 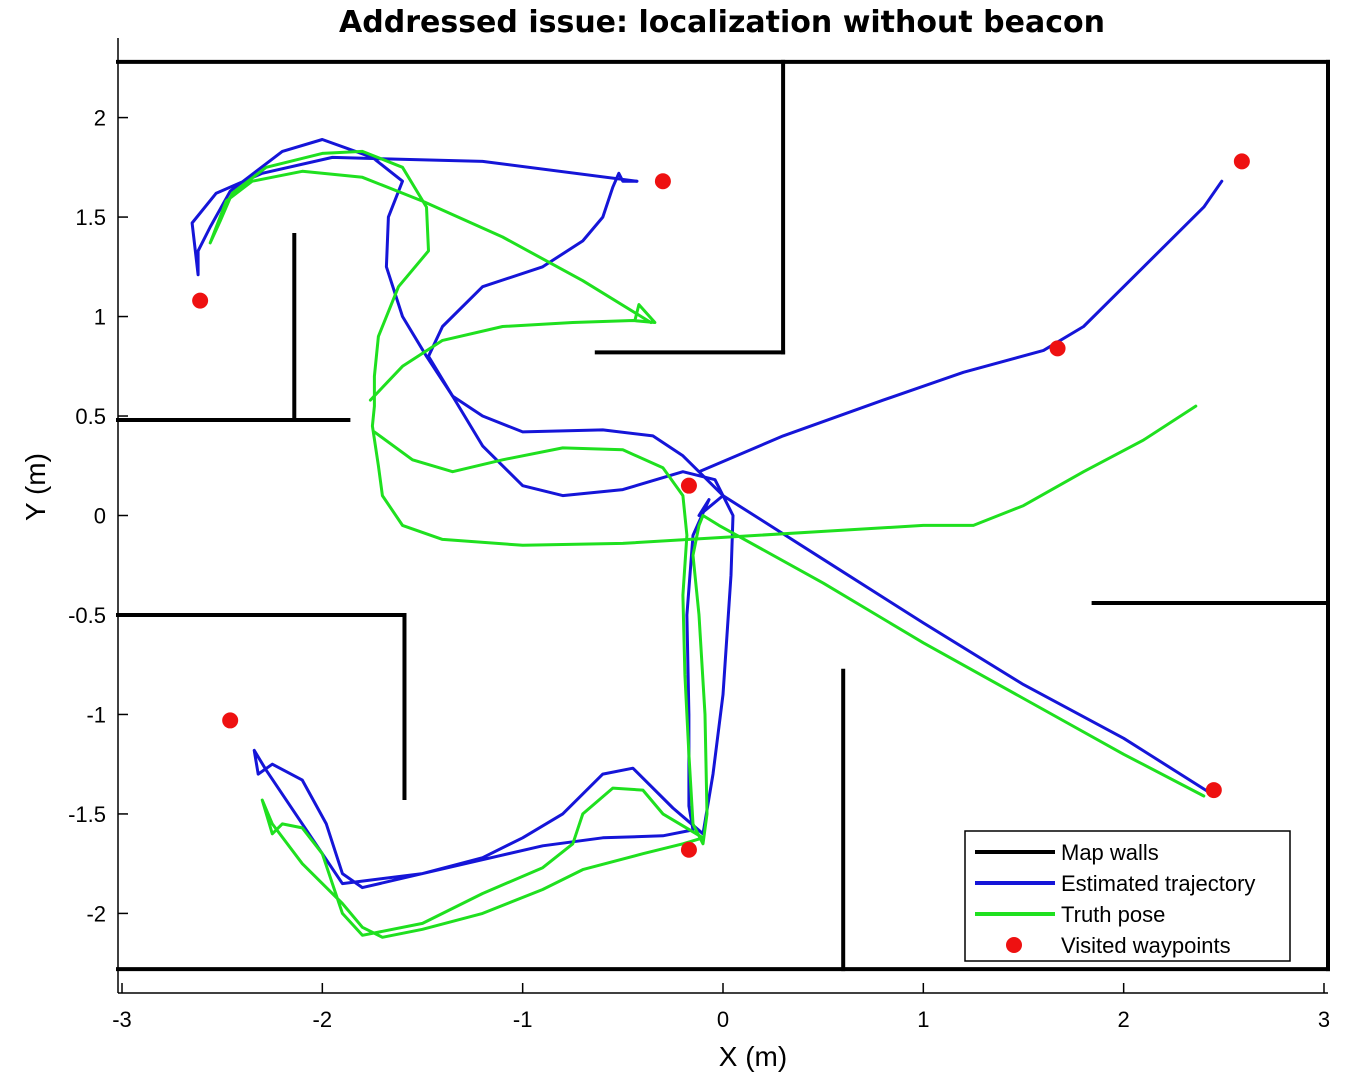 I want to click on legend-label-truth-pose: Truth pose, so click(x=1113, y=914).